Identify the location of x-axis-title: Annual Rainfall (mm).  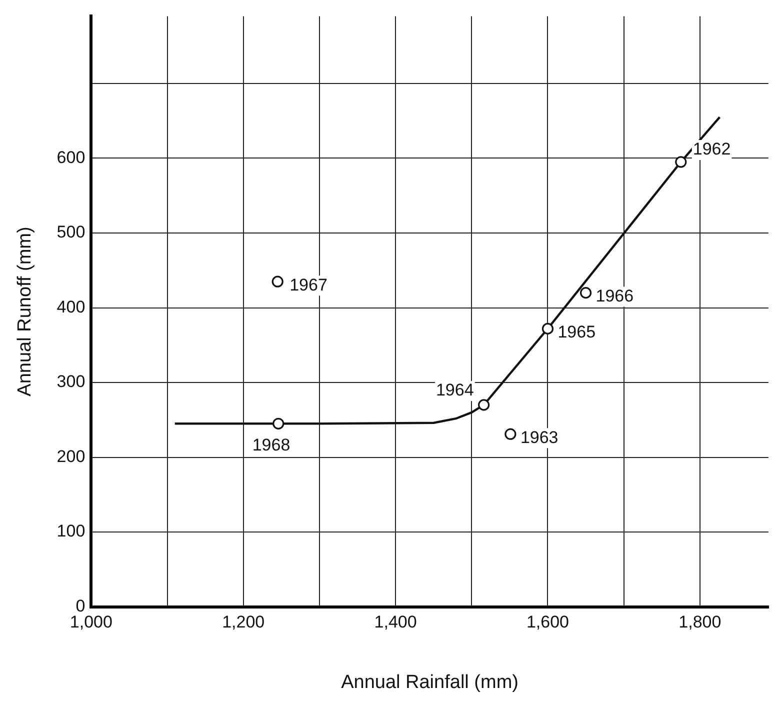
(429, 682).